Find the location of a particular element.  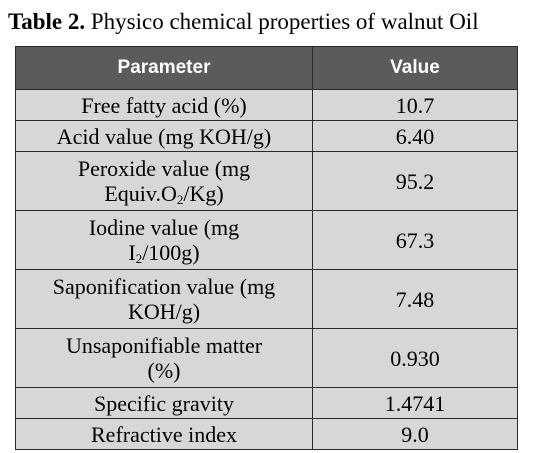

table-row: Saponification value (mg KOH/g) 7.48 is located at coordinates (266, 299).